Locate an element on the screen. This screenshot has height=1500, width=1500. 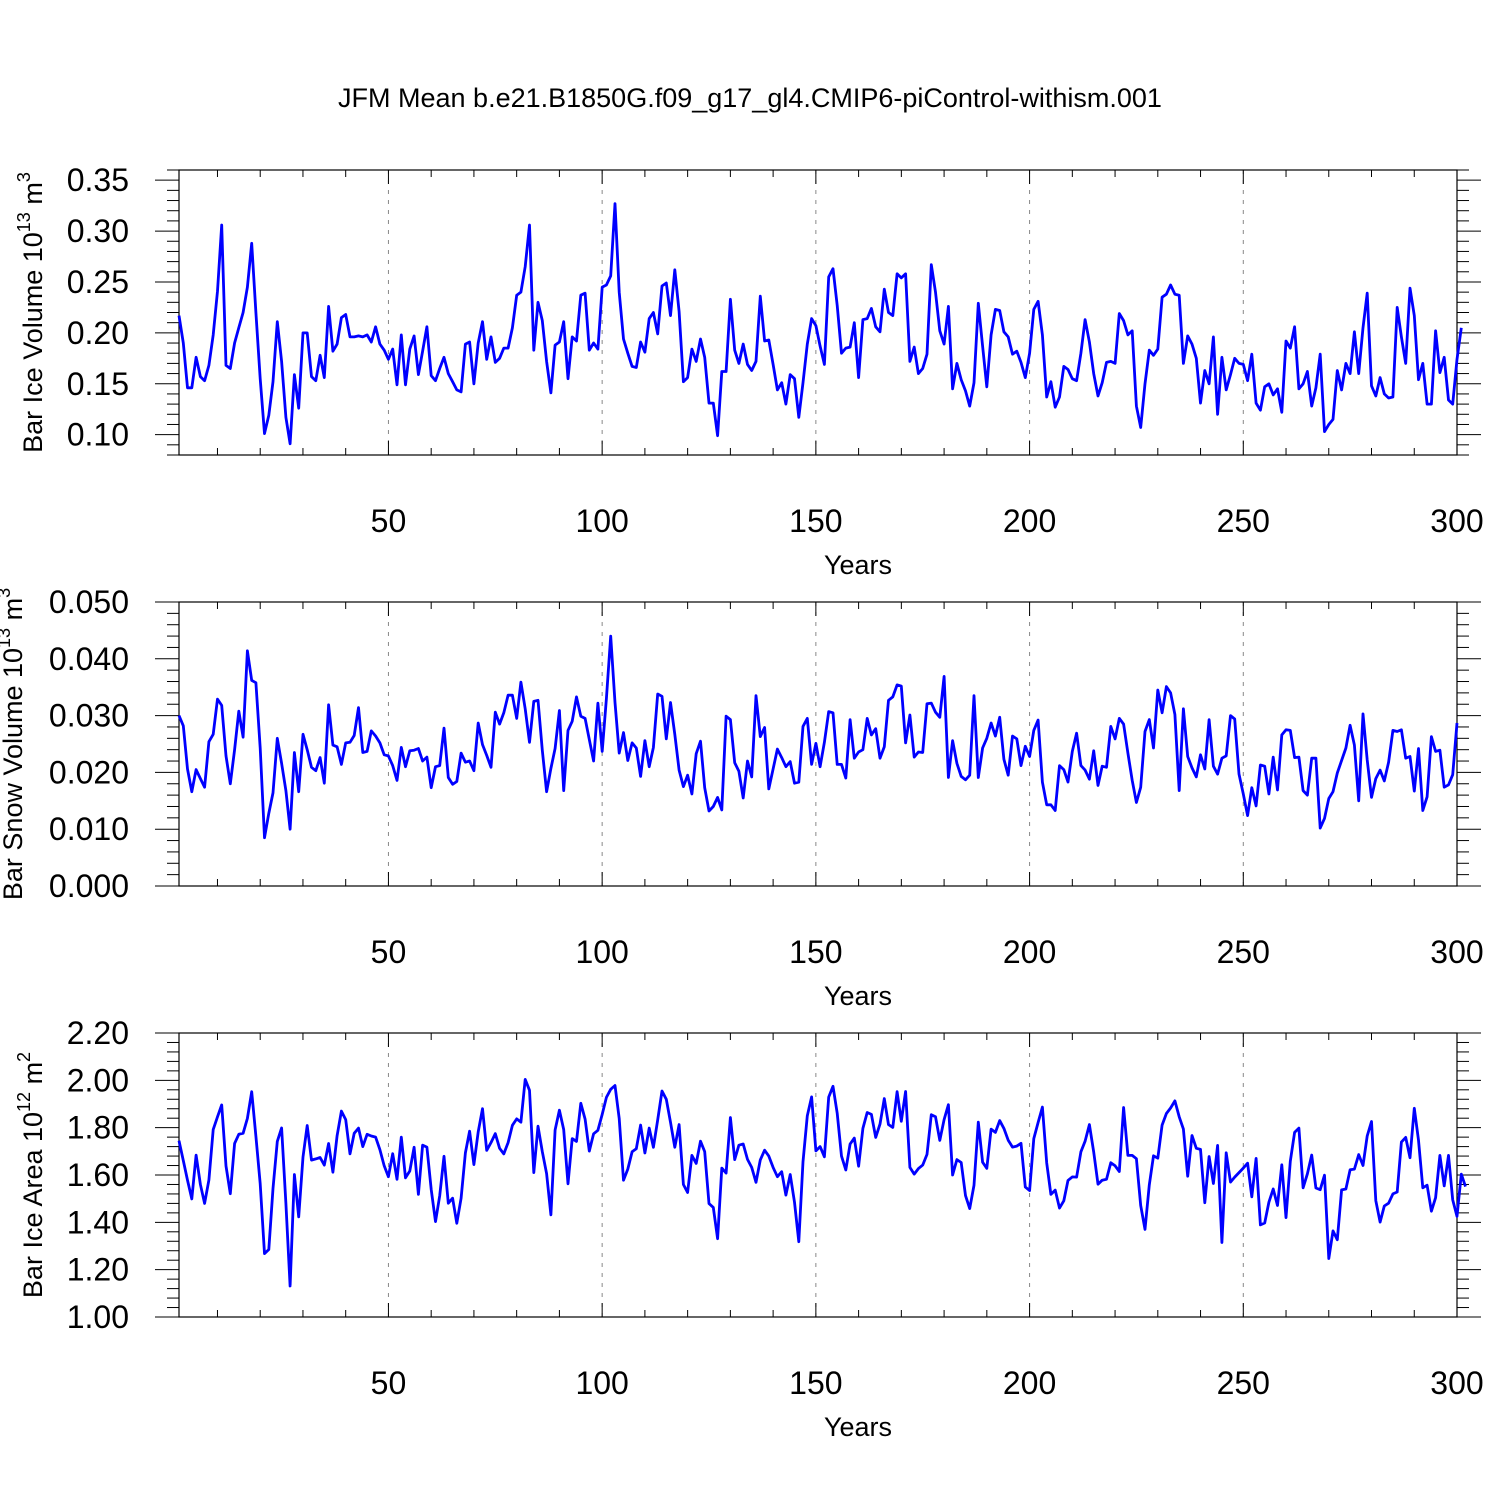
y-tick-label: 0.20 is located at coordinates (98, 333).